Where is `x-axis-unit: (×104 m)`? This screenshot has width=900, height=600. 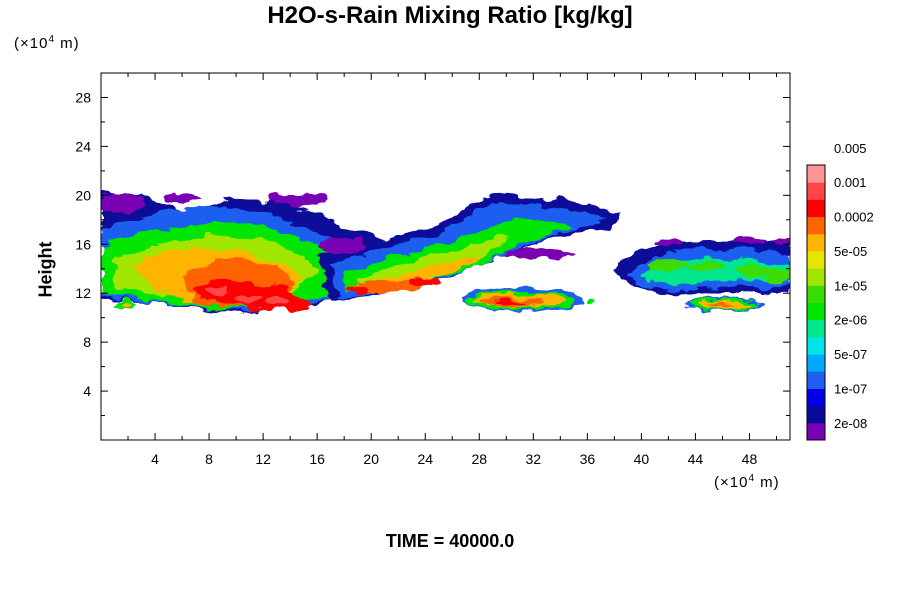 x-axis-unit: (×104 m) is located at coordinates (747, 482).